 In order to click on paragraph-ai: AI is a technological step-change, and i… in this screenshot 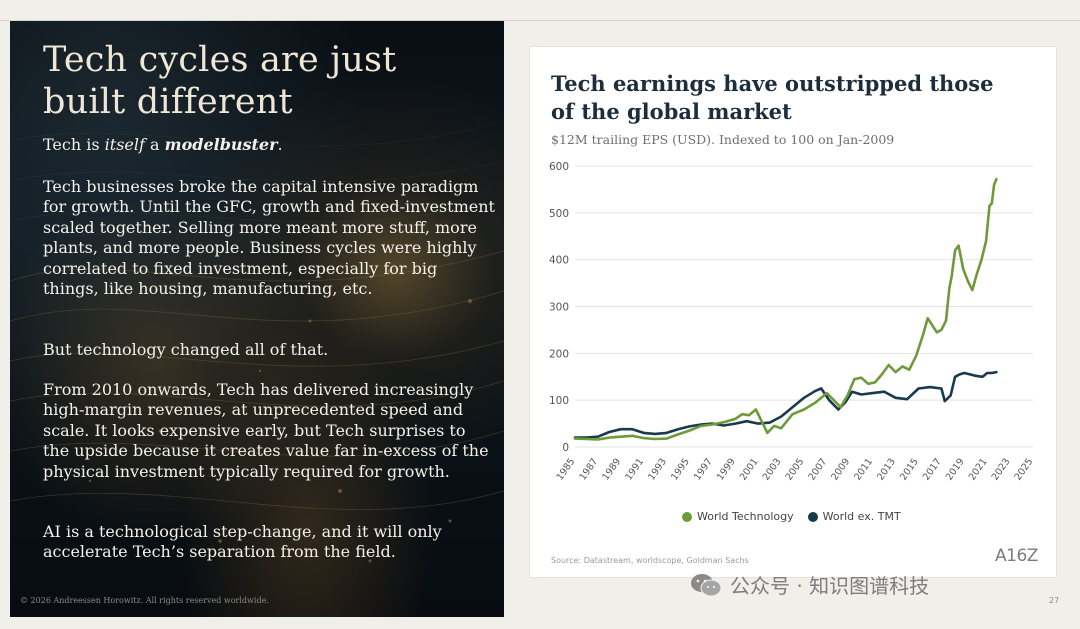, I will do `click(242, 542)`.